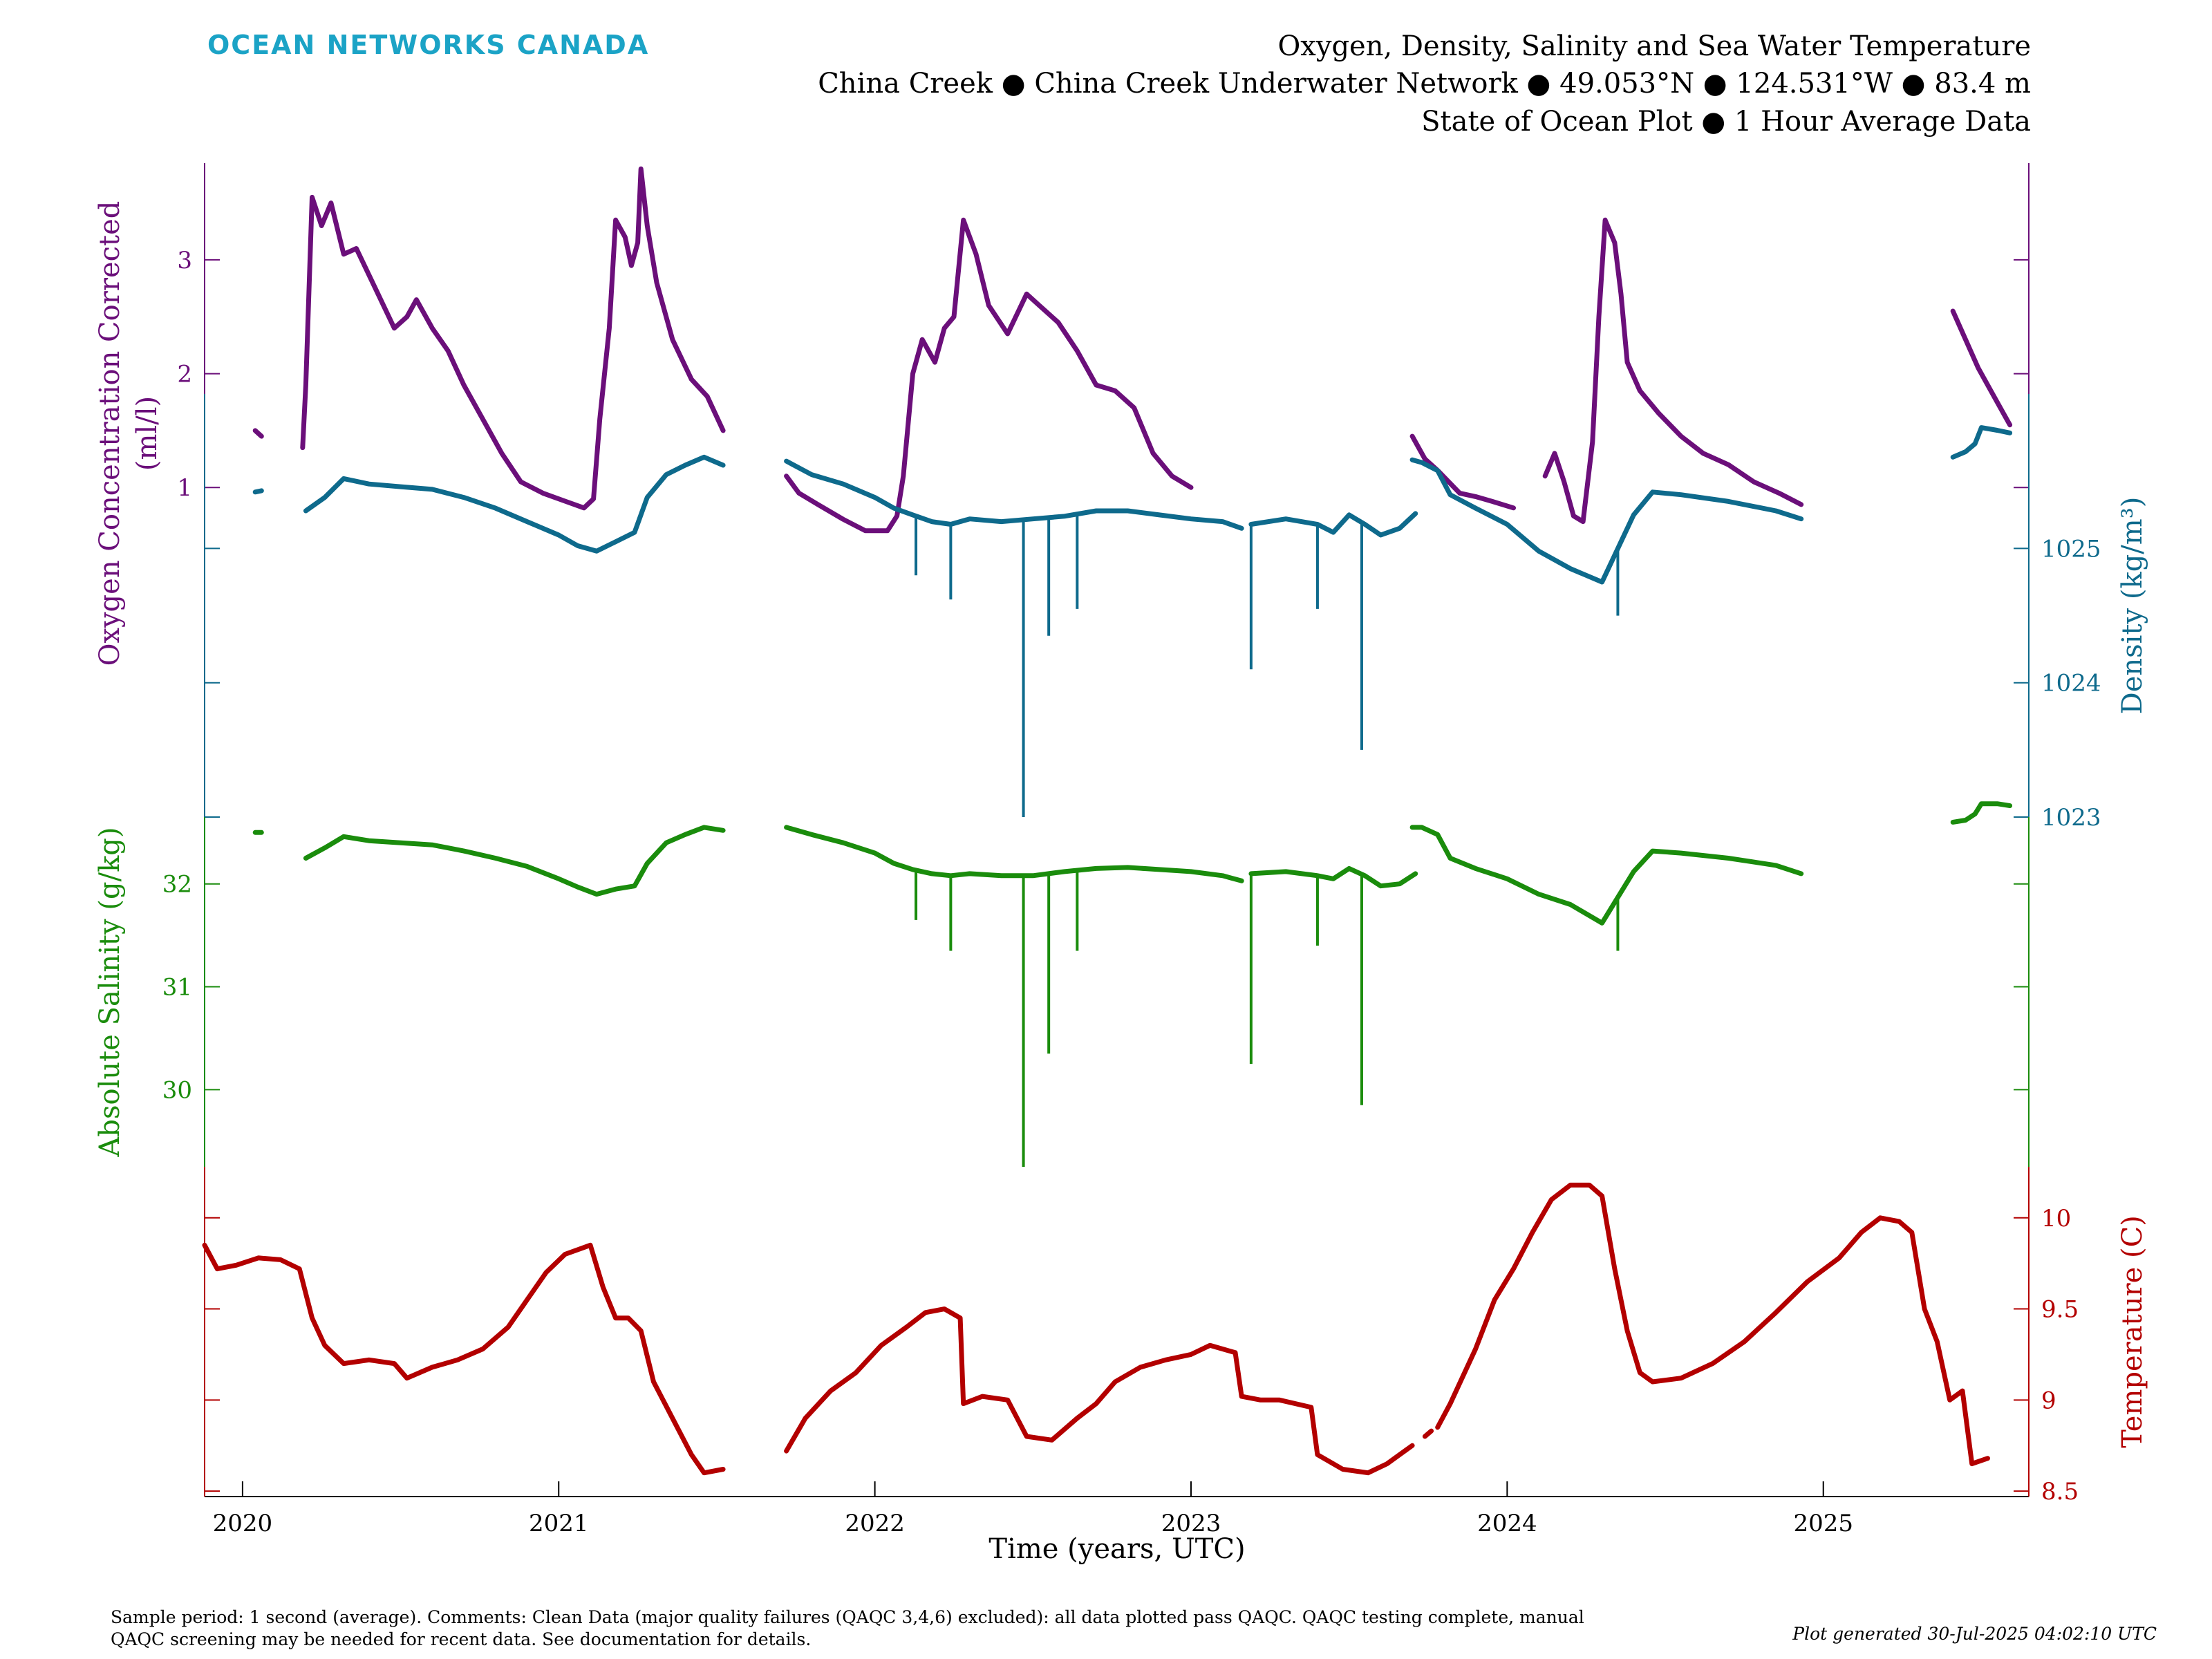 The image size is (2212, 1659). Describe the element at coordinates (1823, 1523) in the screenshot. I see `x-tick-label-2025: 2025` at that location.